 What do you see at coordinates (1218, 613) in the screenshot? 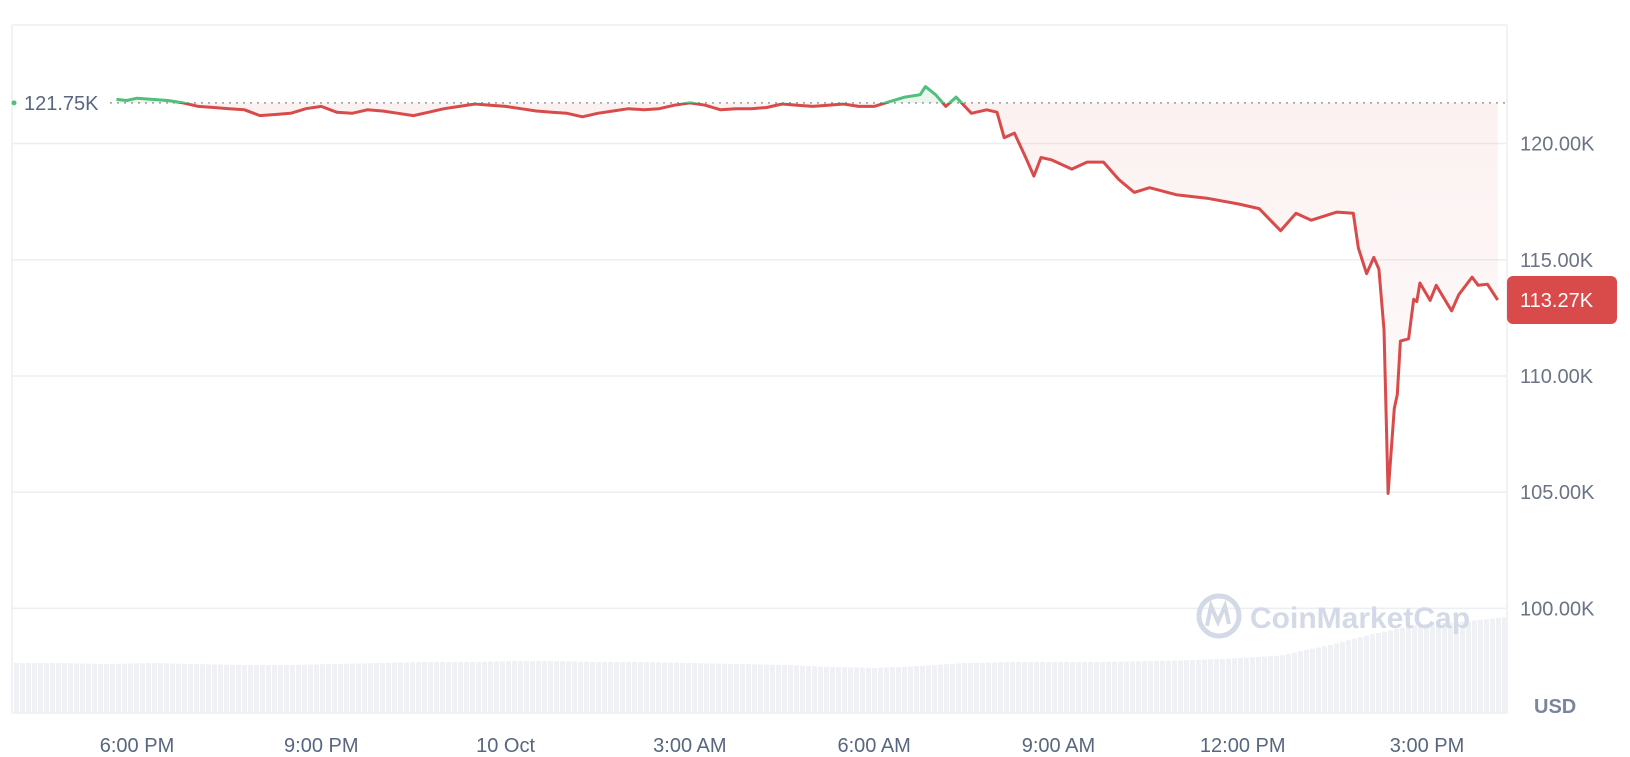
I see `coinmarketcap-logo-mark` at bounding box center [1218, 613].